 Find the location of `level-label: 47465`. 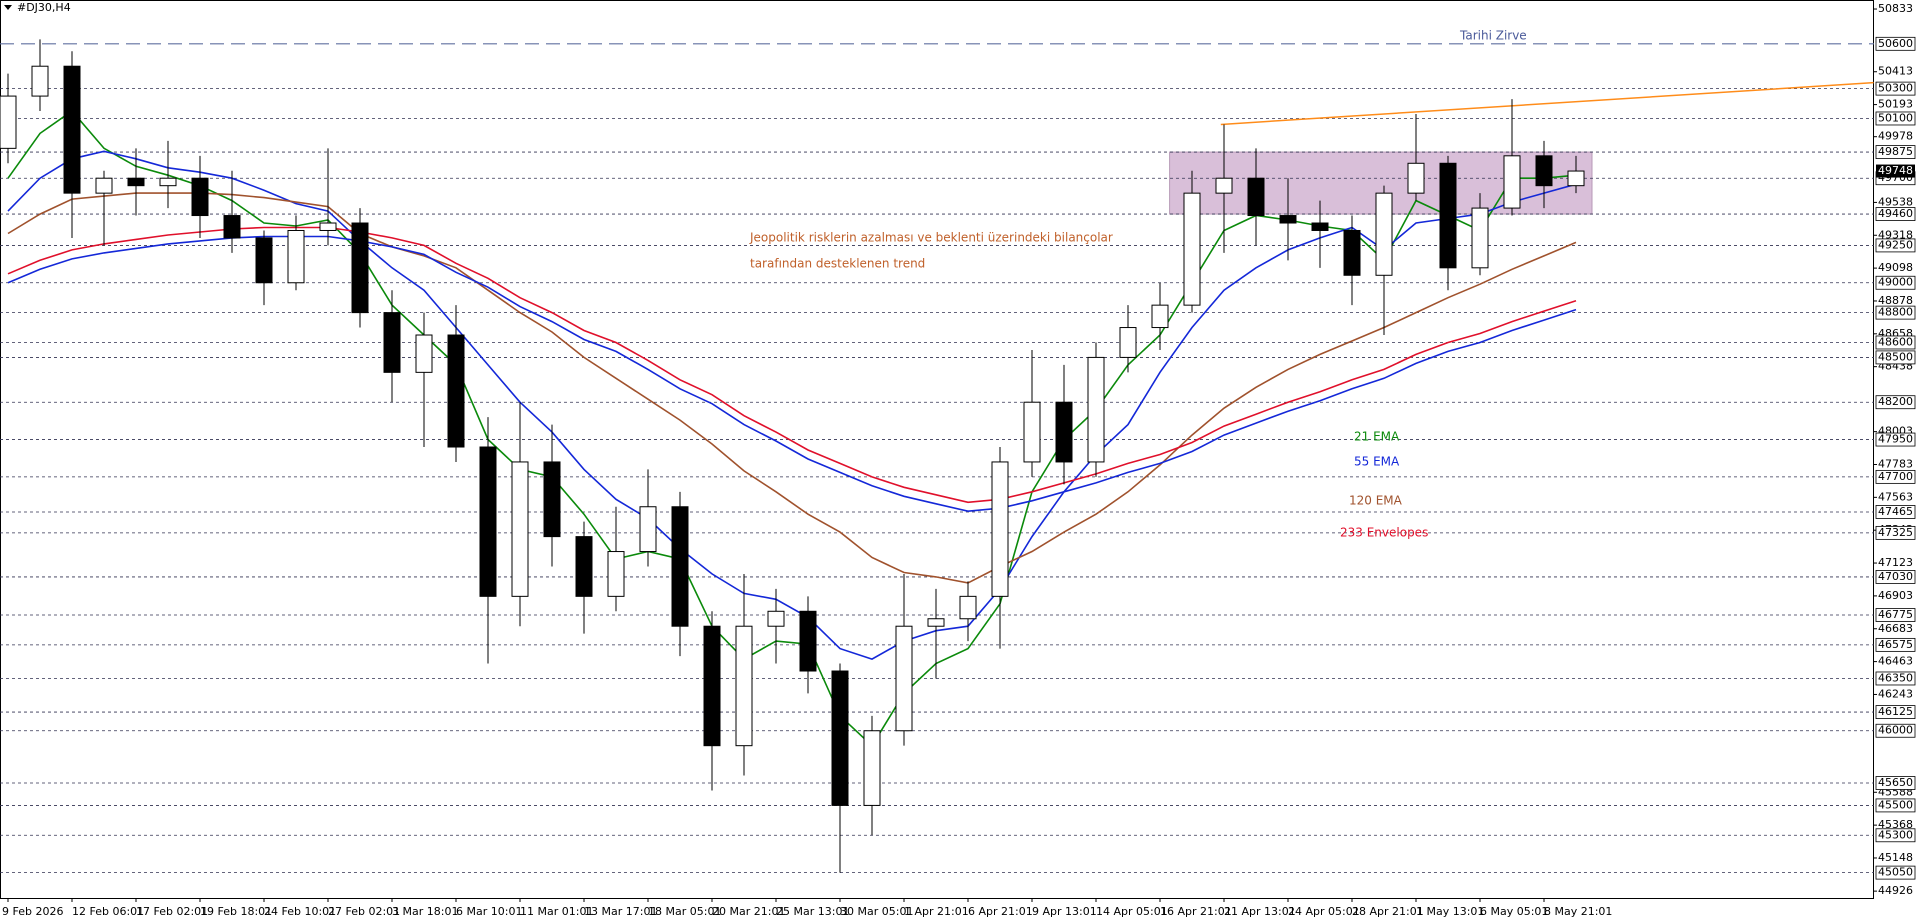

level-label: 47465 is located at coordinates (1895, 511).